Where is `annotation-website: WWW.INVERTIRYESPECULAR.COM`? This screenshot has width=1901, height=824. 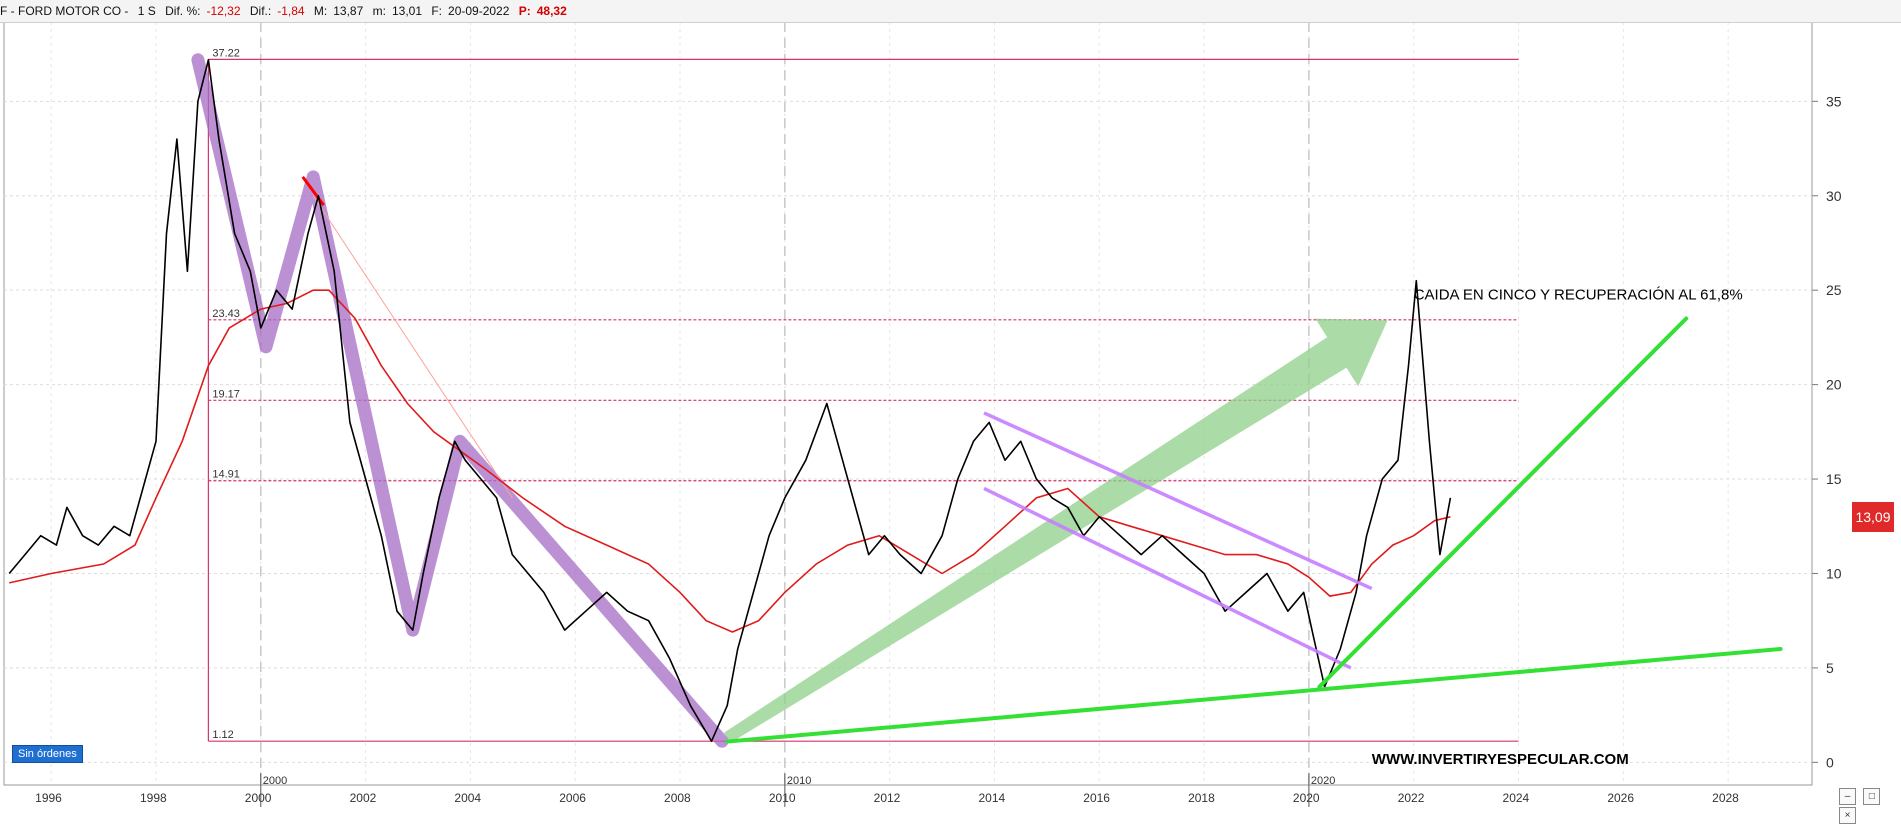
annotation-website: WWW.INVERTIRYESPECULAR.COM is located at coordinates (1500, 759).